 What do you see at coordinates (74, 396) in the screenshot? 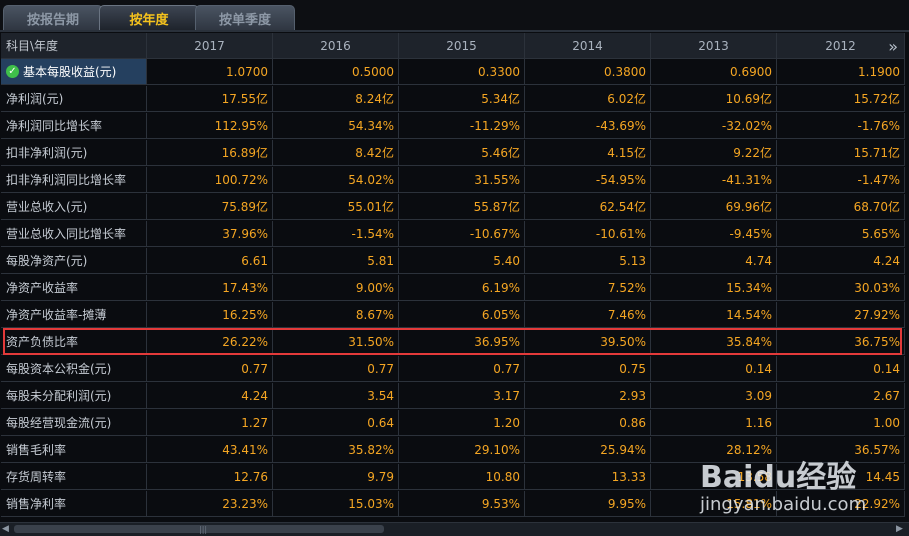
I see `row-label: 每股未分配利润(元)` at bounding box center [74, 396].